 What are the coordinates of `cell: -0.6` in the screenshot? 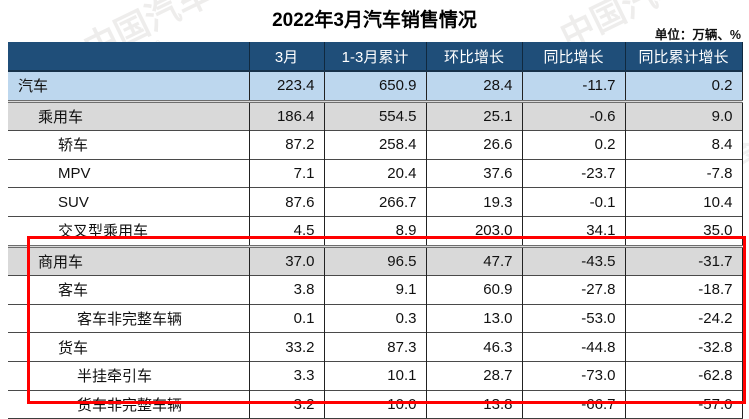 It's located at (574, 115).